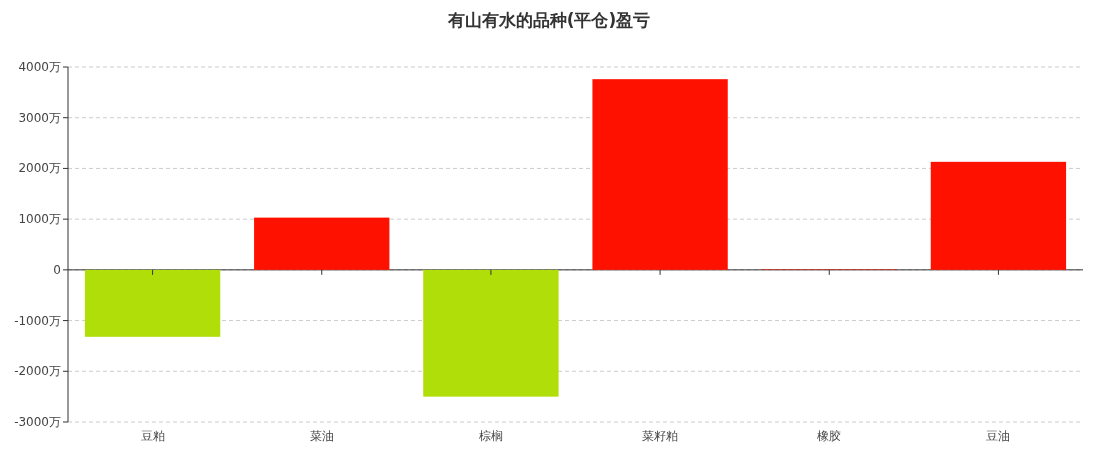 The image size is (1098, 460). What do you see at coordinates (37, 371) in the screenshot?
I see `y-tick-label: -2000万` at bounding box center [37, 371].